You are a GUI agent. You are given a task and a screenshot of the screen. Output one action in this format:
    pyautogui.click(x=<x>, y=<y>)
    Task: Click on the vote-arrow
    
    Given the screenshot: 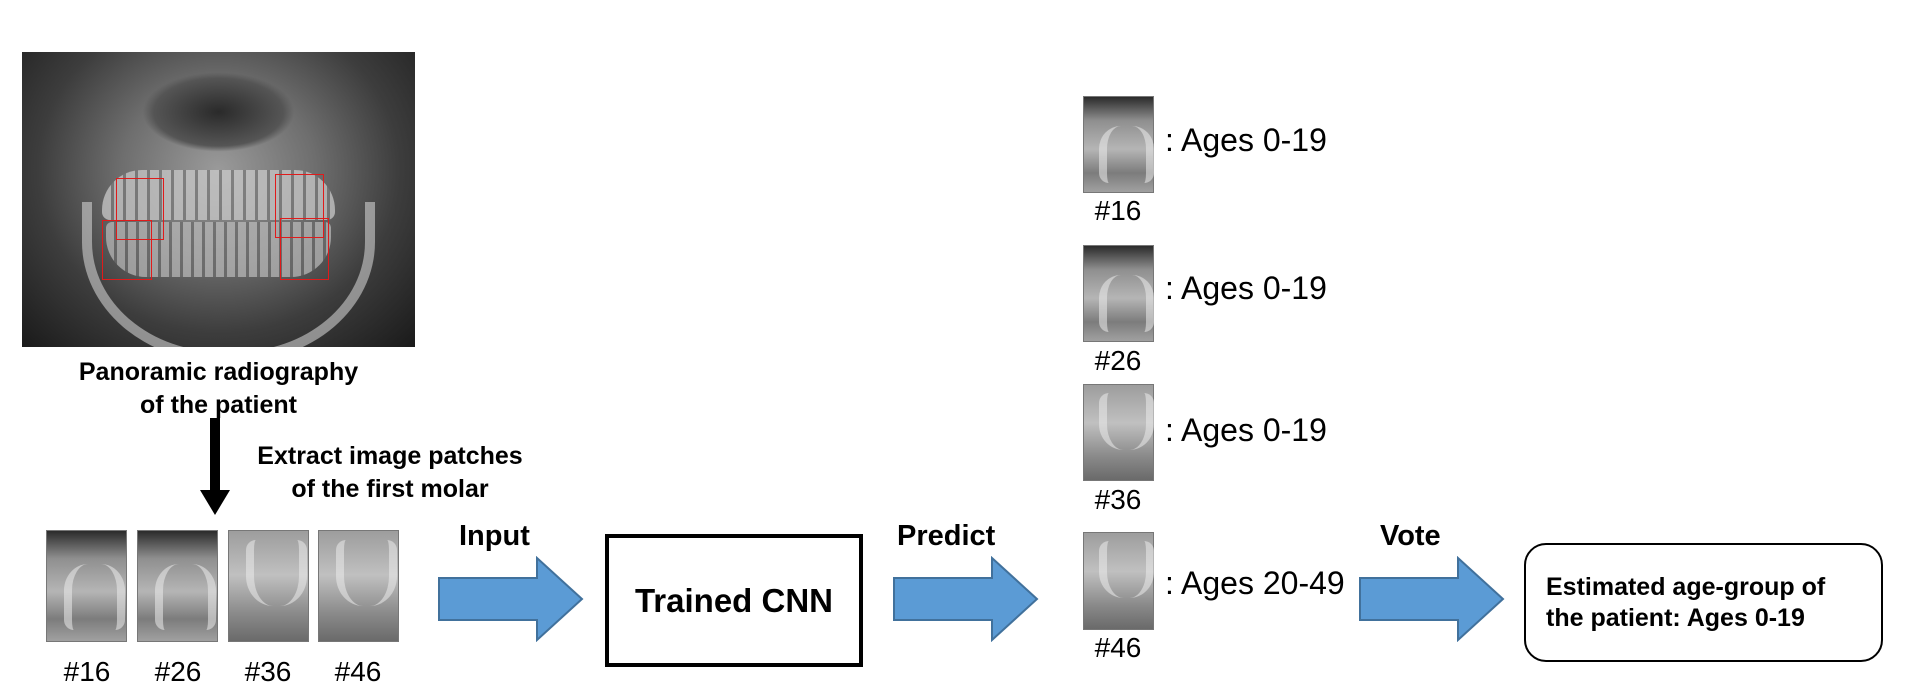 What is the action you would take?
    pyautogui.click(x=1432, y=599)
    